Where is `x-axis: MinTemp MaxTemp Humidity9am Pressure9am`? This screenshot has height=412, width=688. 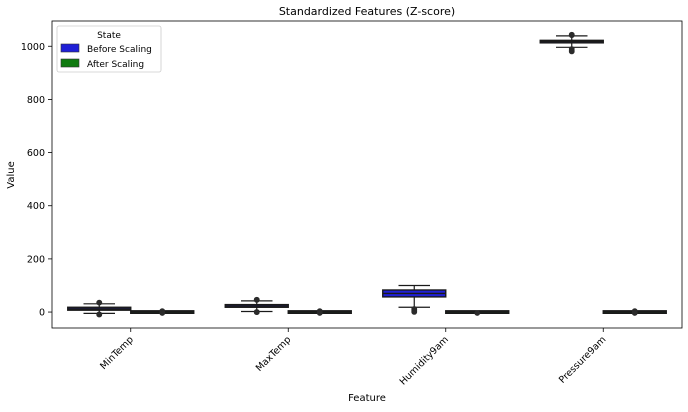 x-axis: MinTemp MaxTemp Humidity9am Pressure9am is located at coordinates (353, 358).